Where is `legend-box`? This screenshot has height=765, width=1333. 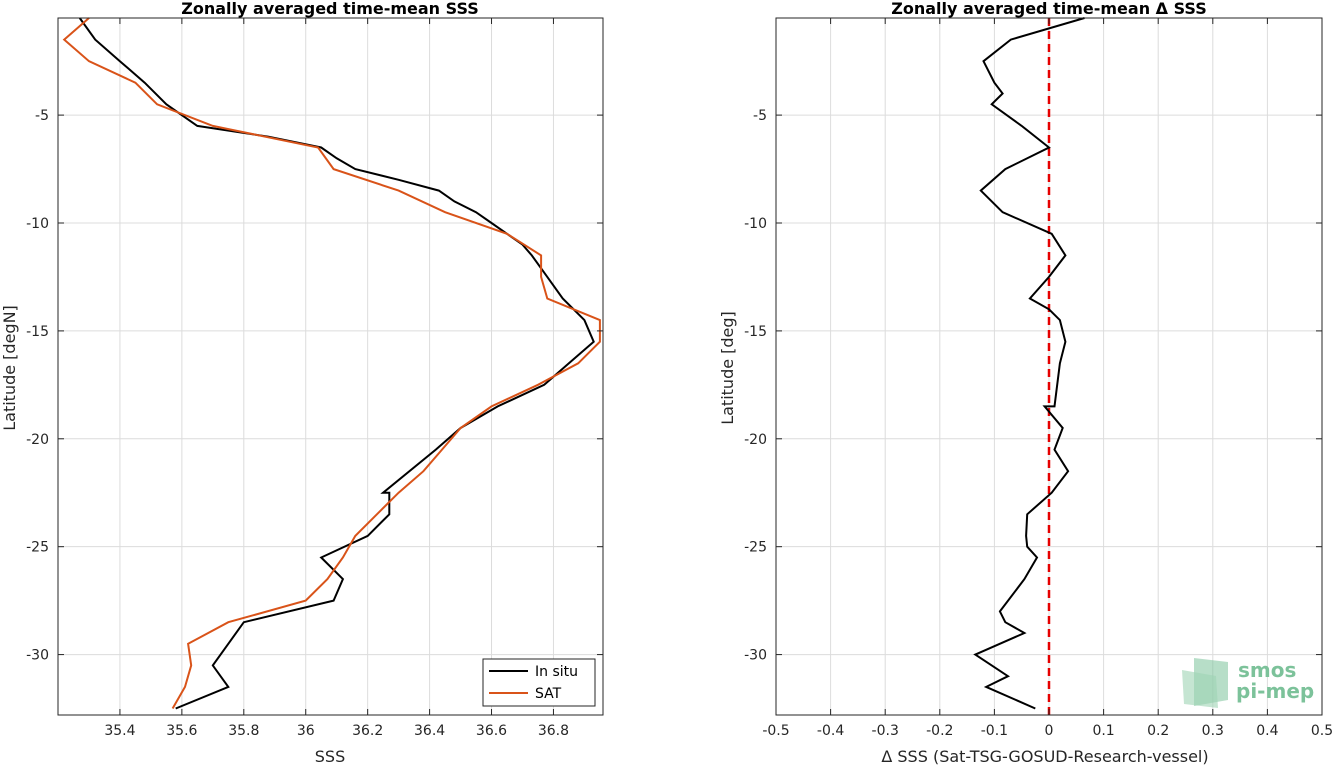
legend-box is located at coordinates (539, 682).